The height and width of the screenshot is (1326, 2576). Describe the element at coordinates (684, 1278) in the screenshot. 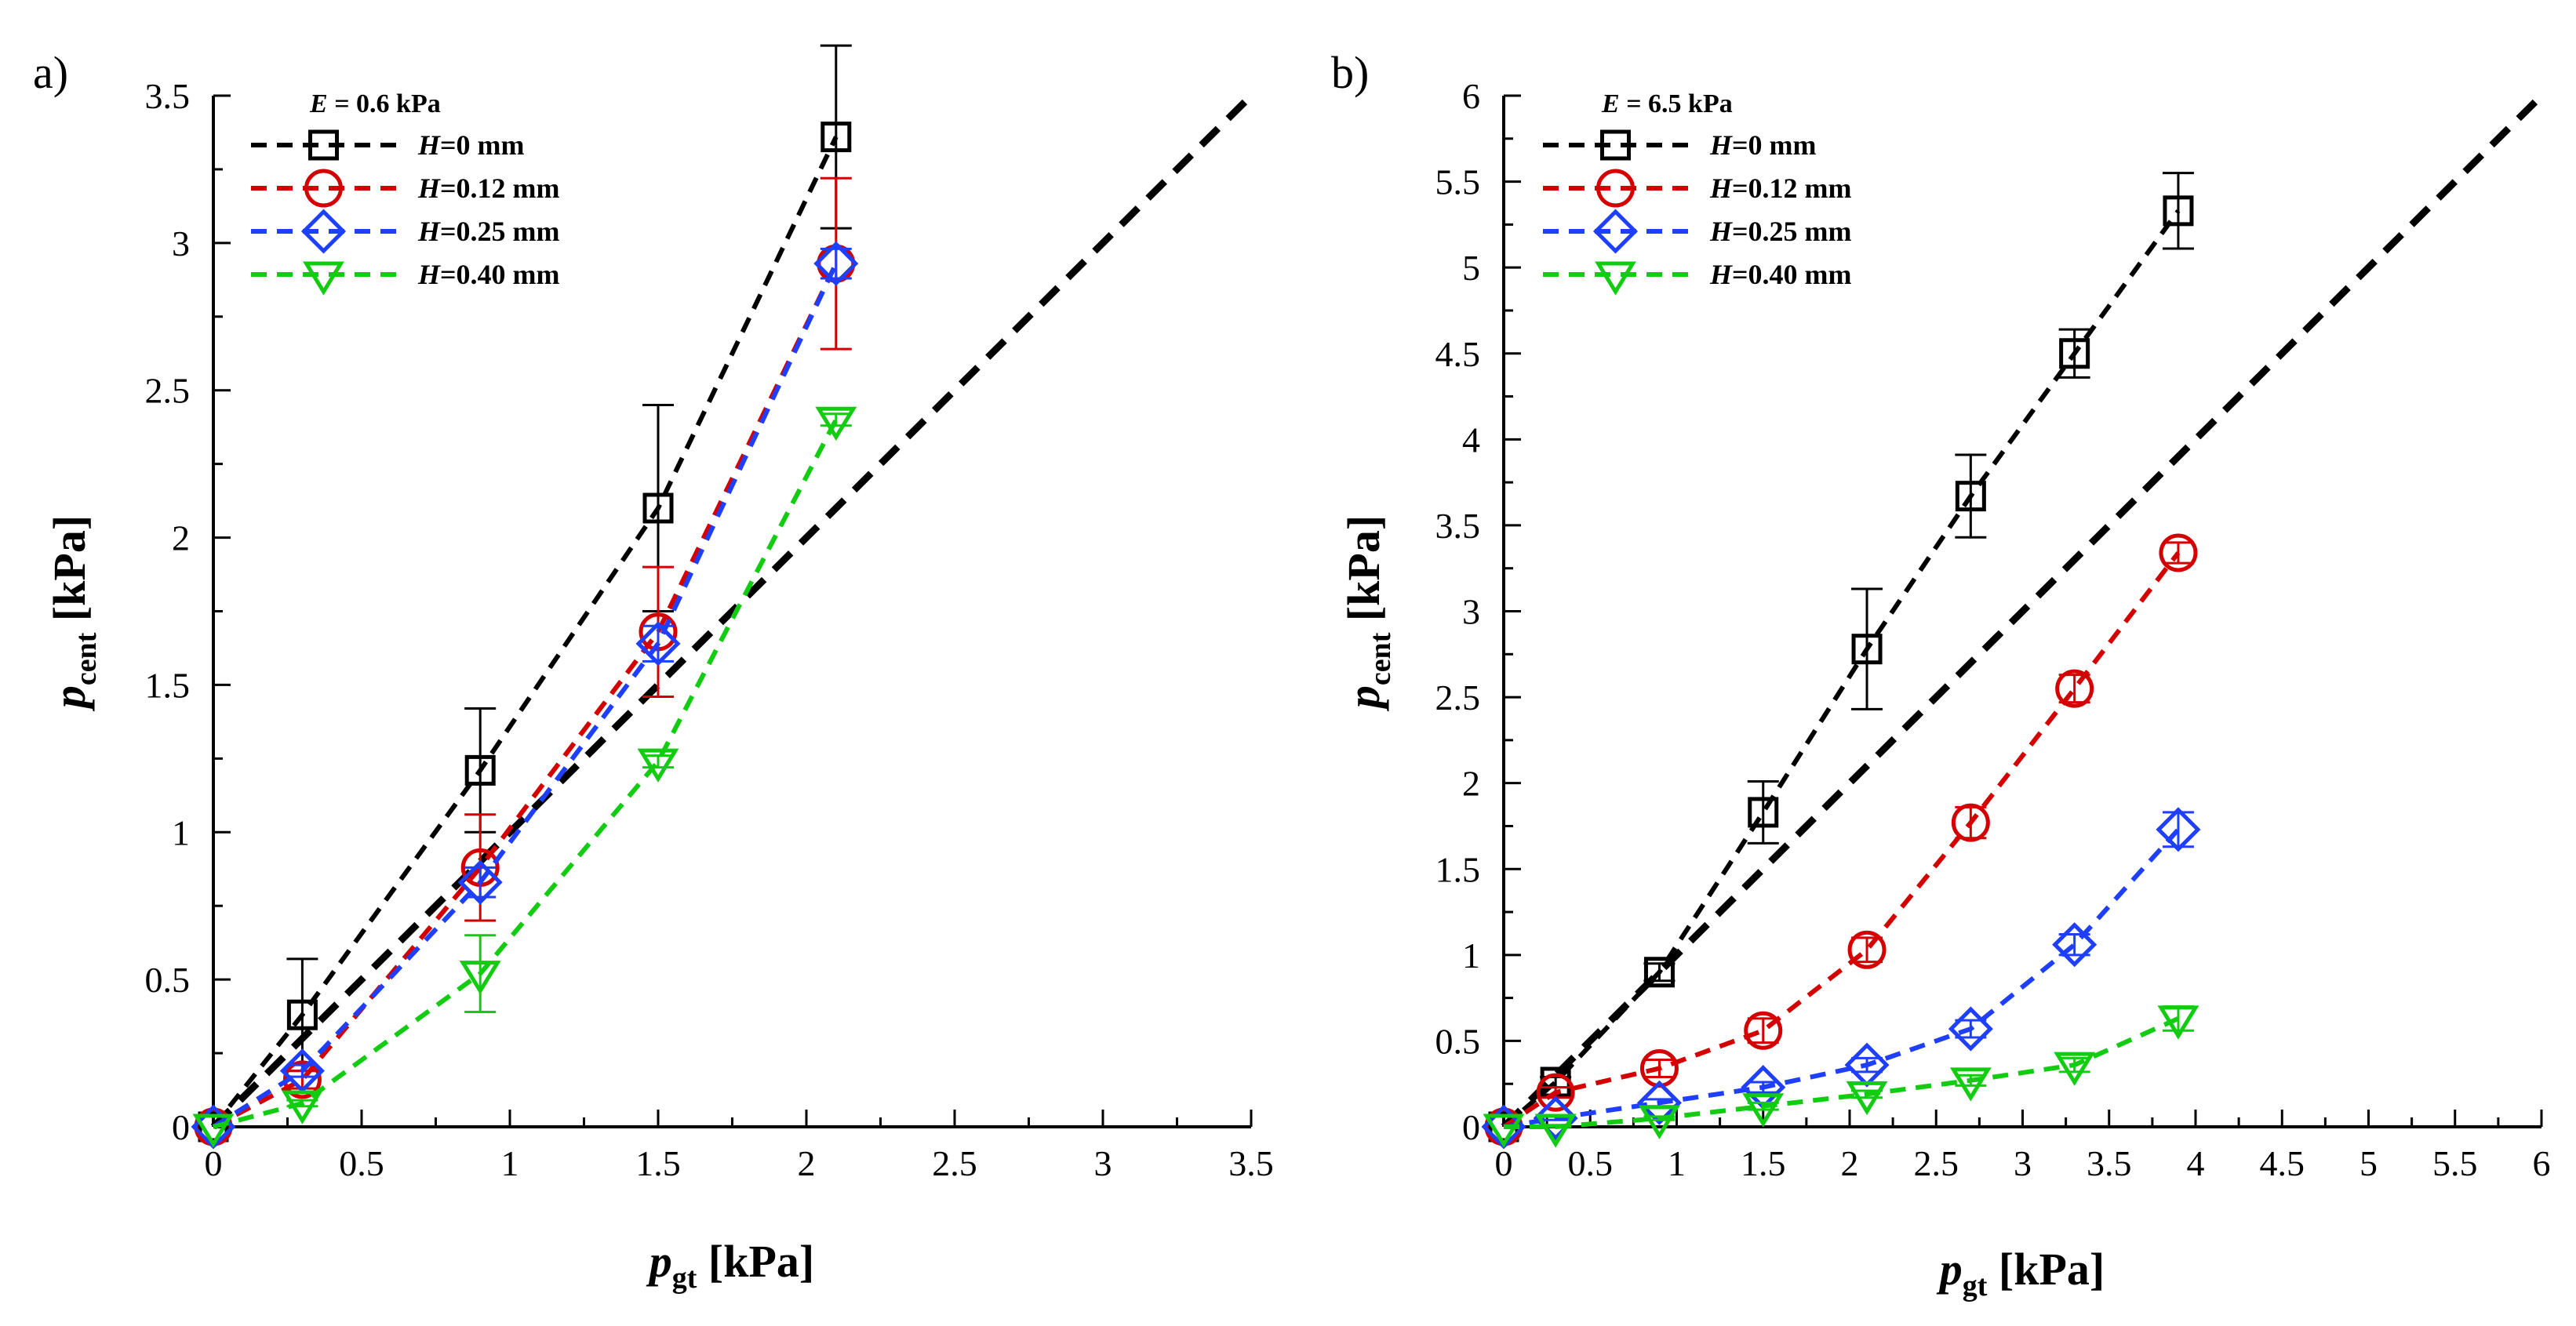

I see `x-axis-title-sub: gt` at that location.